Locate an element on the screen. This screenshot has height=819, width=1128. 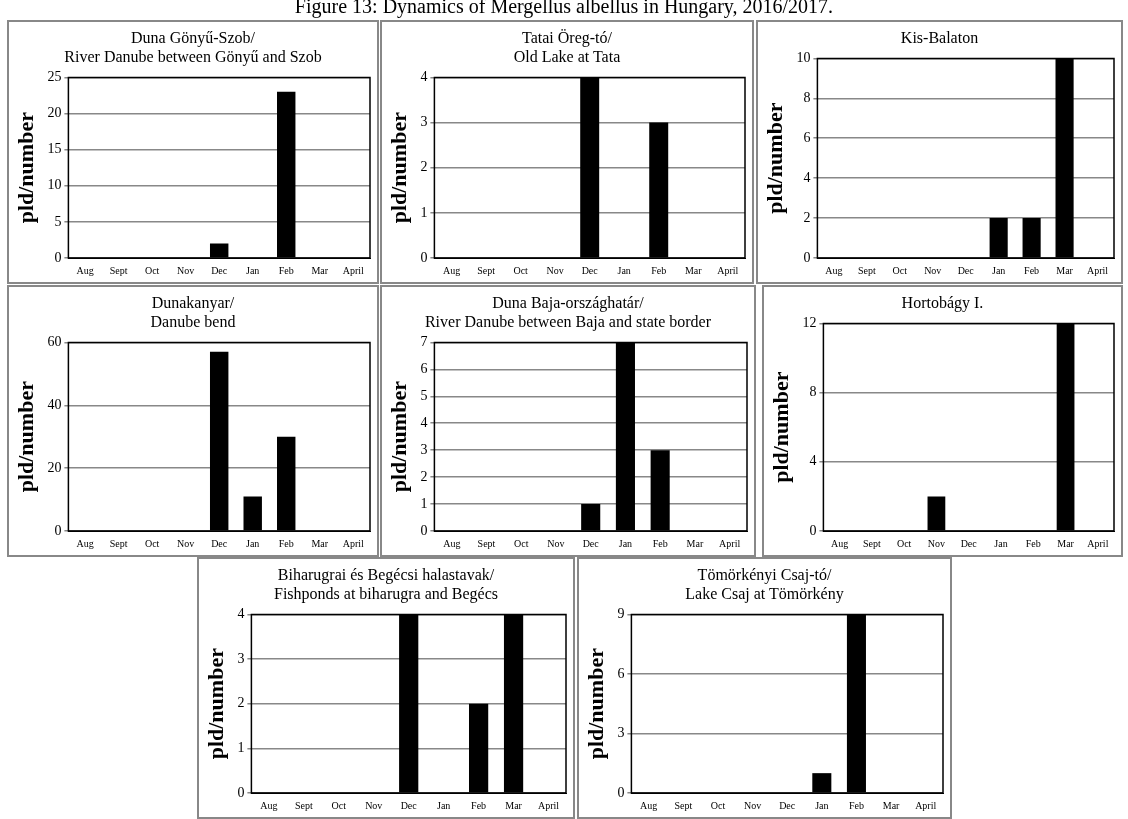
y-tick-label: 25 is located at coordinates (54, 77).